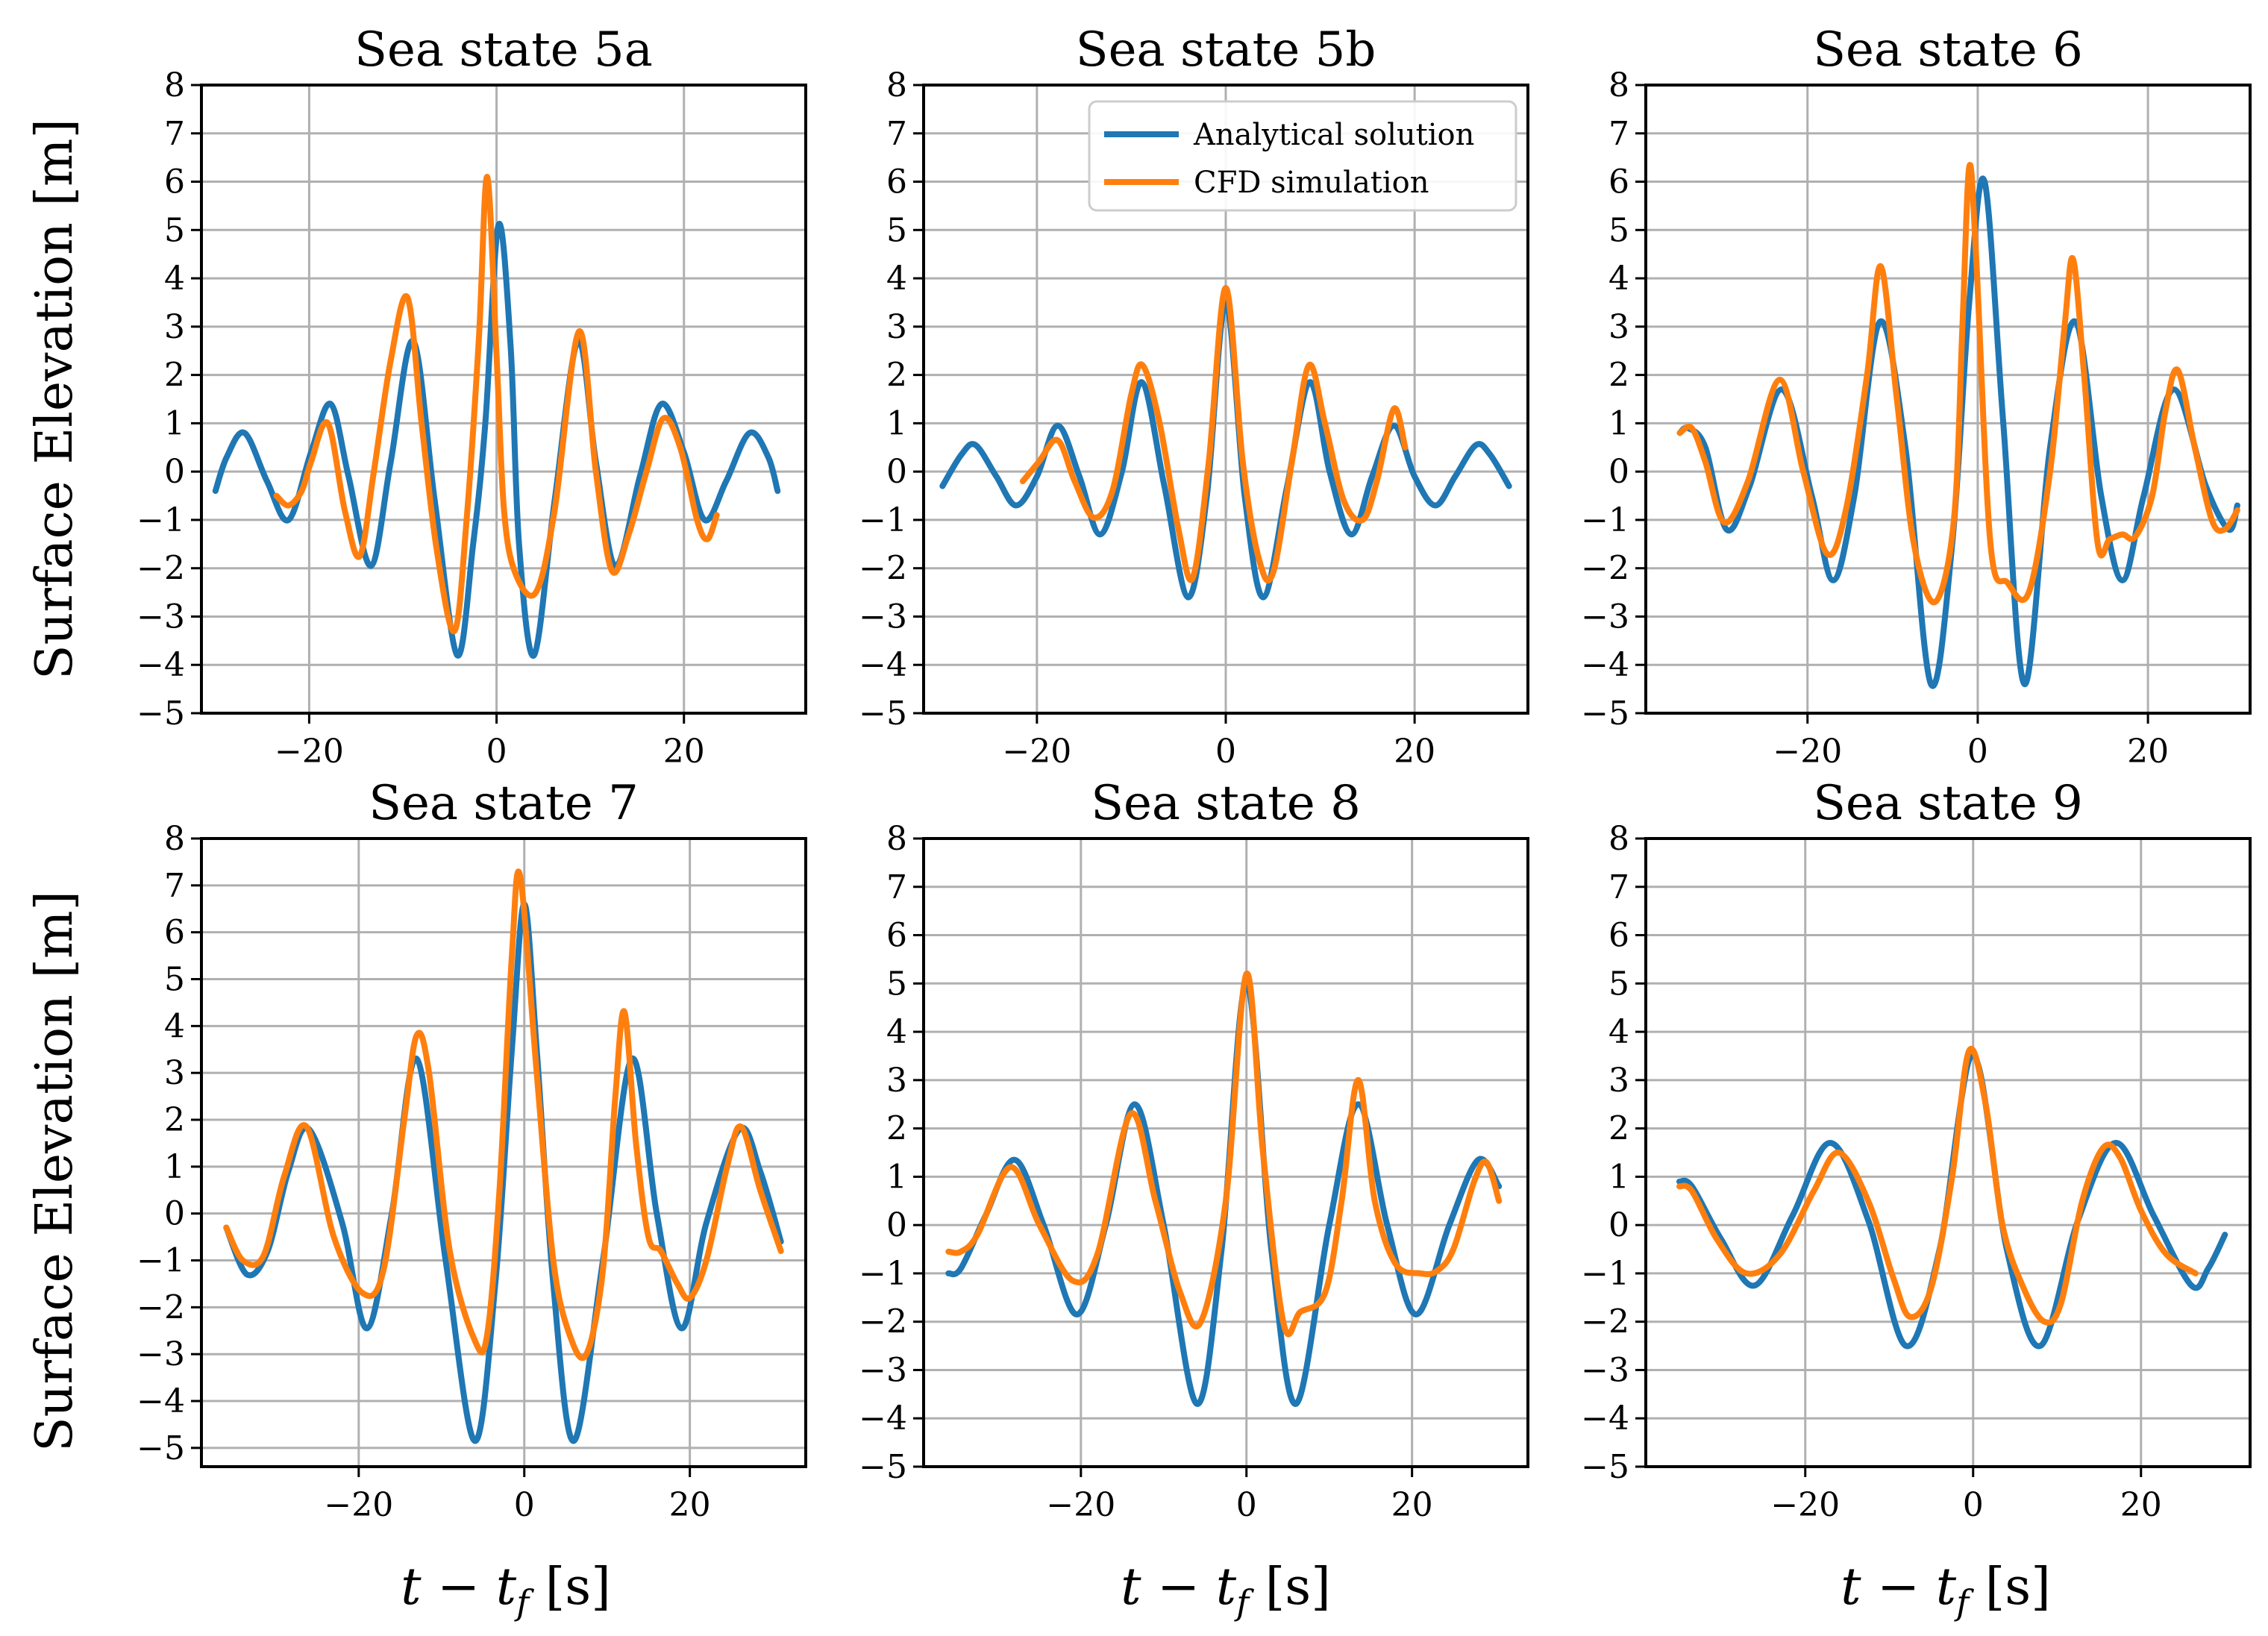  What do you see at coordinates (1179, 1587) in the screenshot?
I see `x-axis-label-1-main: t − t` at bounding box center [1179, 1587].